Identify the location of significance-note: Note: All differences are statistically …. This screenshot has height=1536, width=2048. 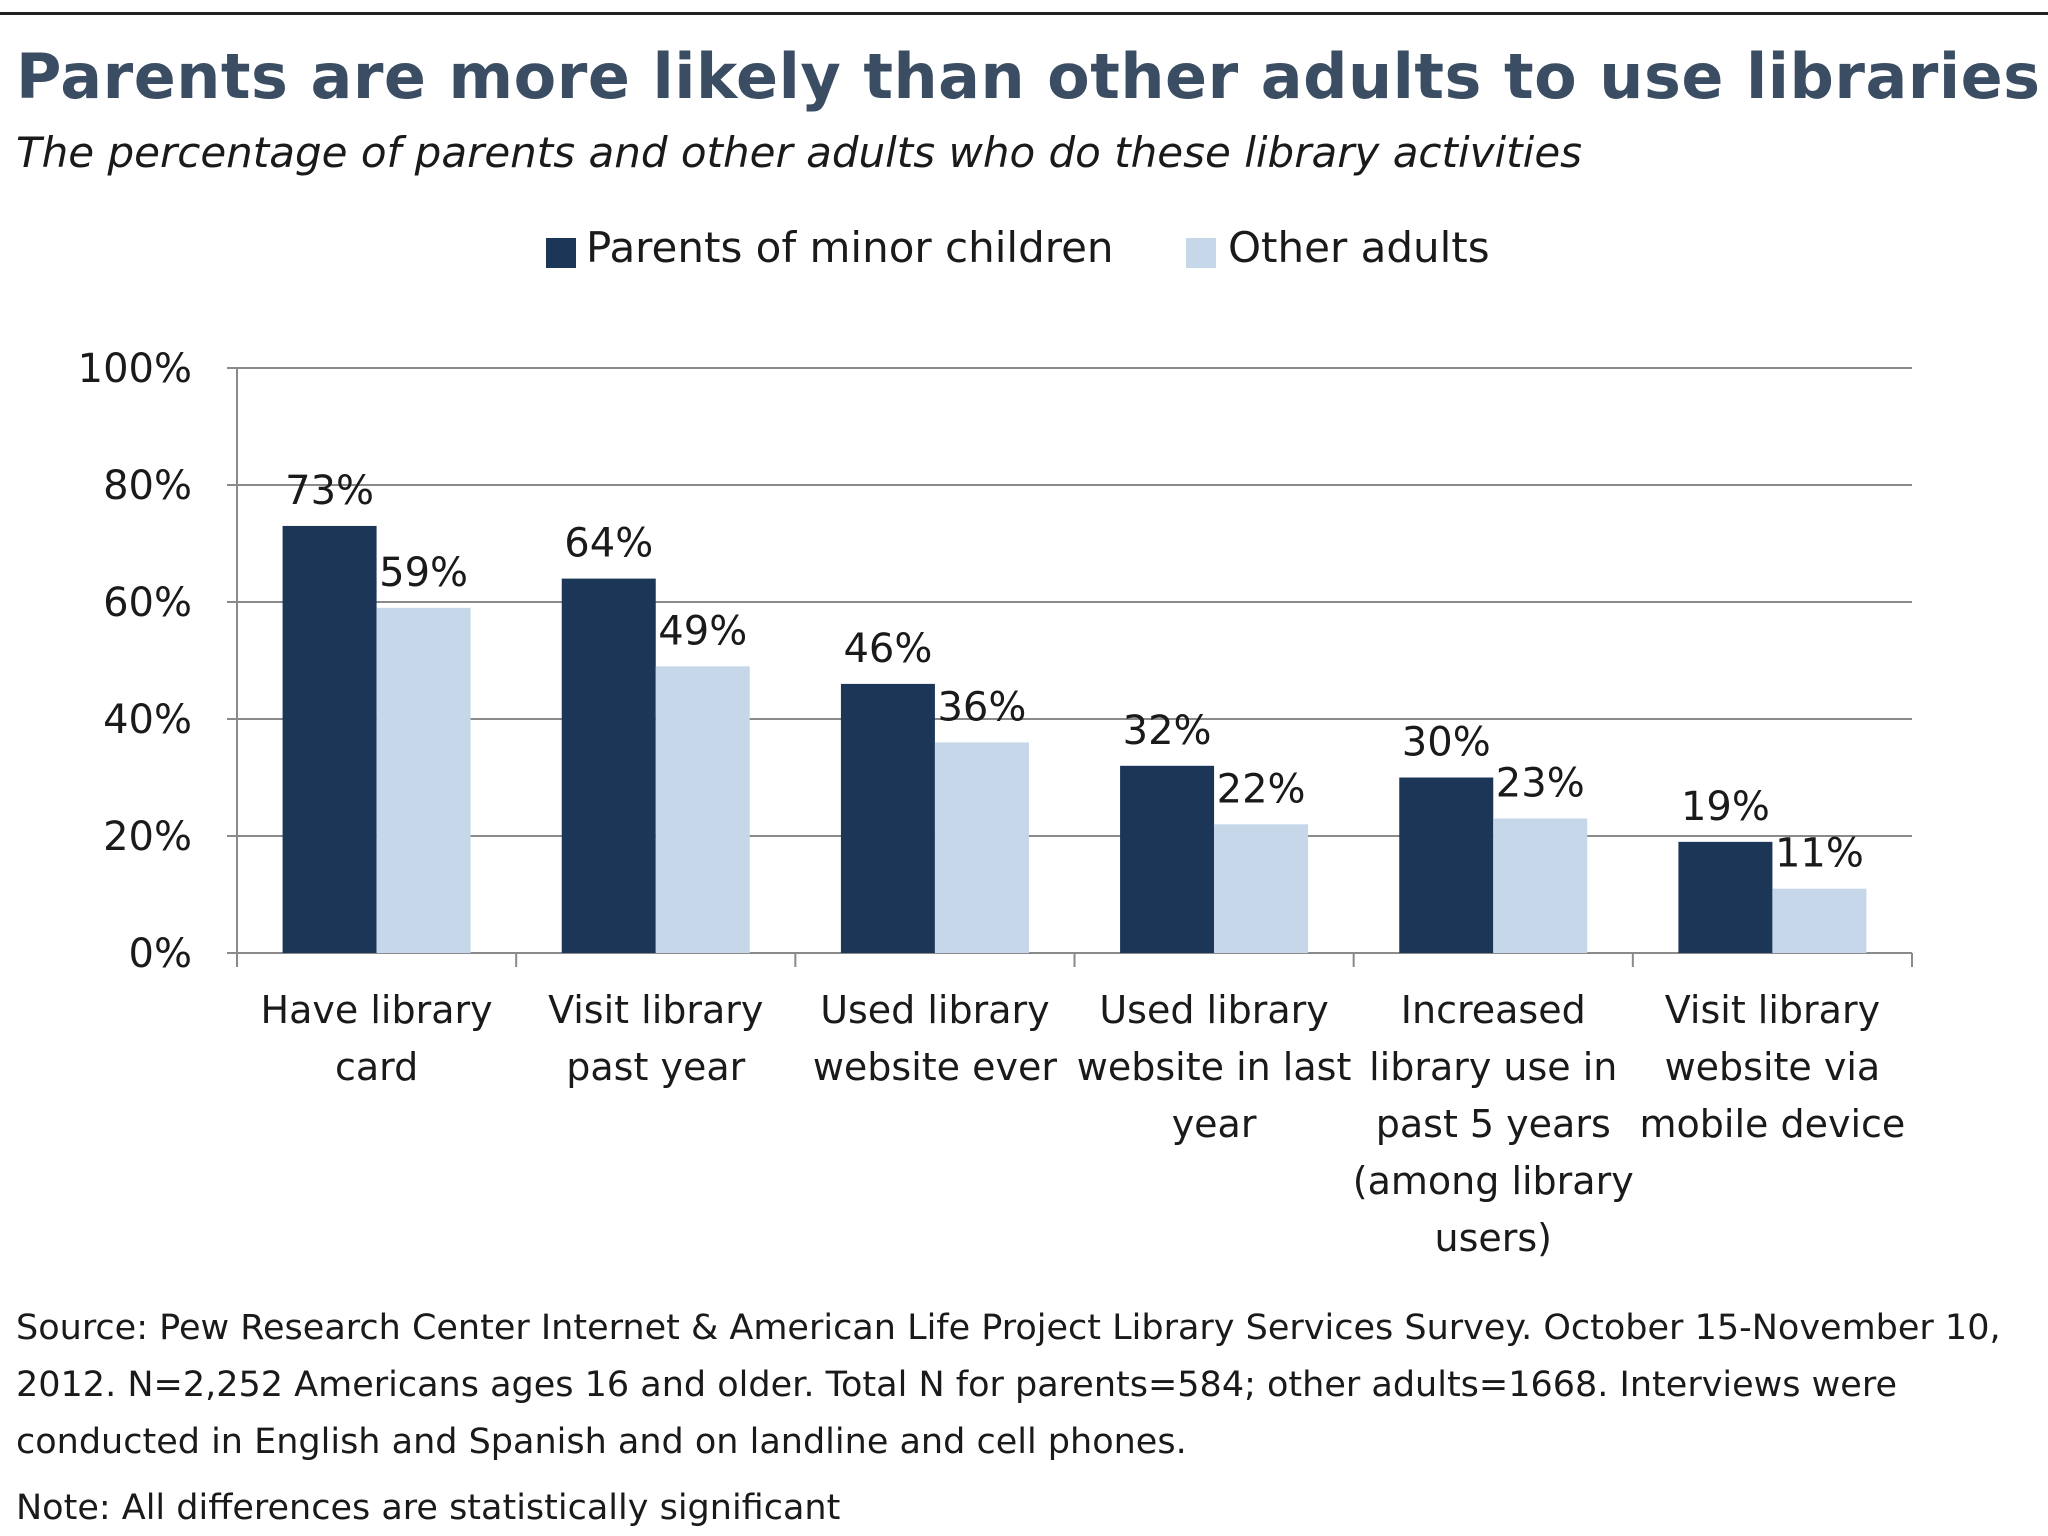
(428, 1508).